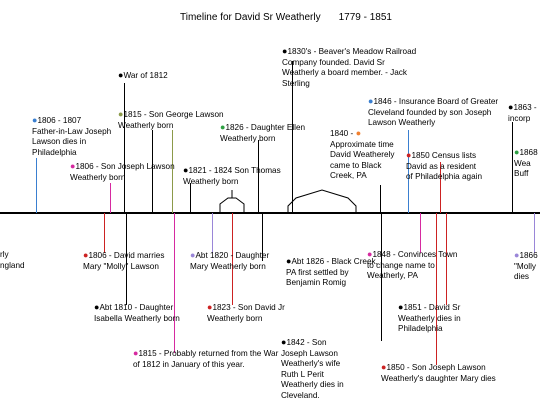 The width and height of the screenshot is (540, 420). I want to click on event-text: 1815 - Son George Lawson, so click(173, 114).